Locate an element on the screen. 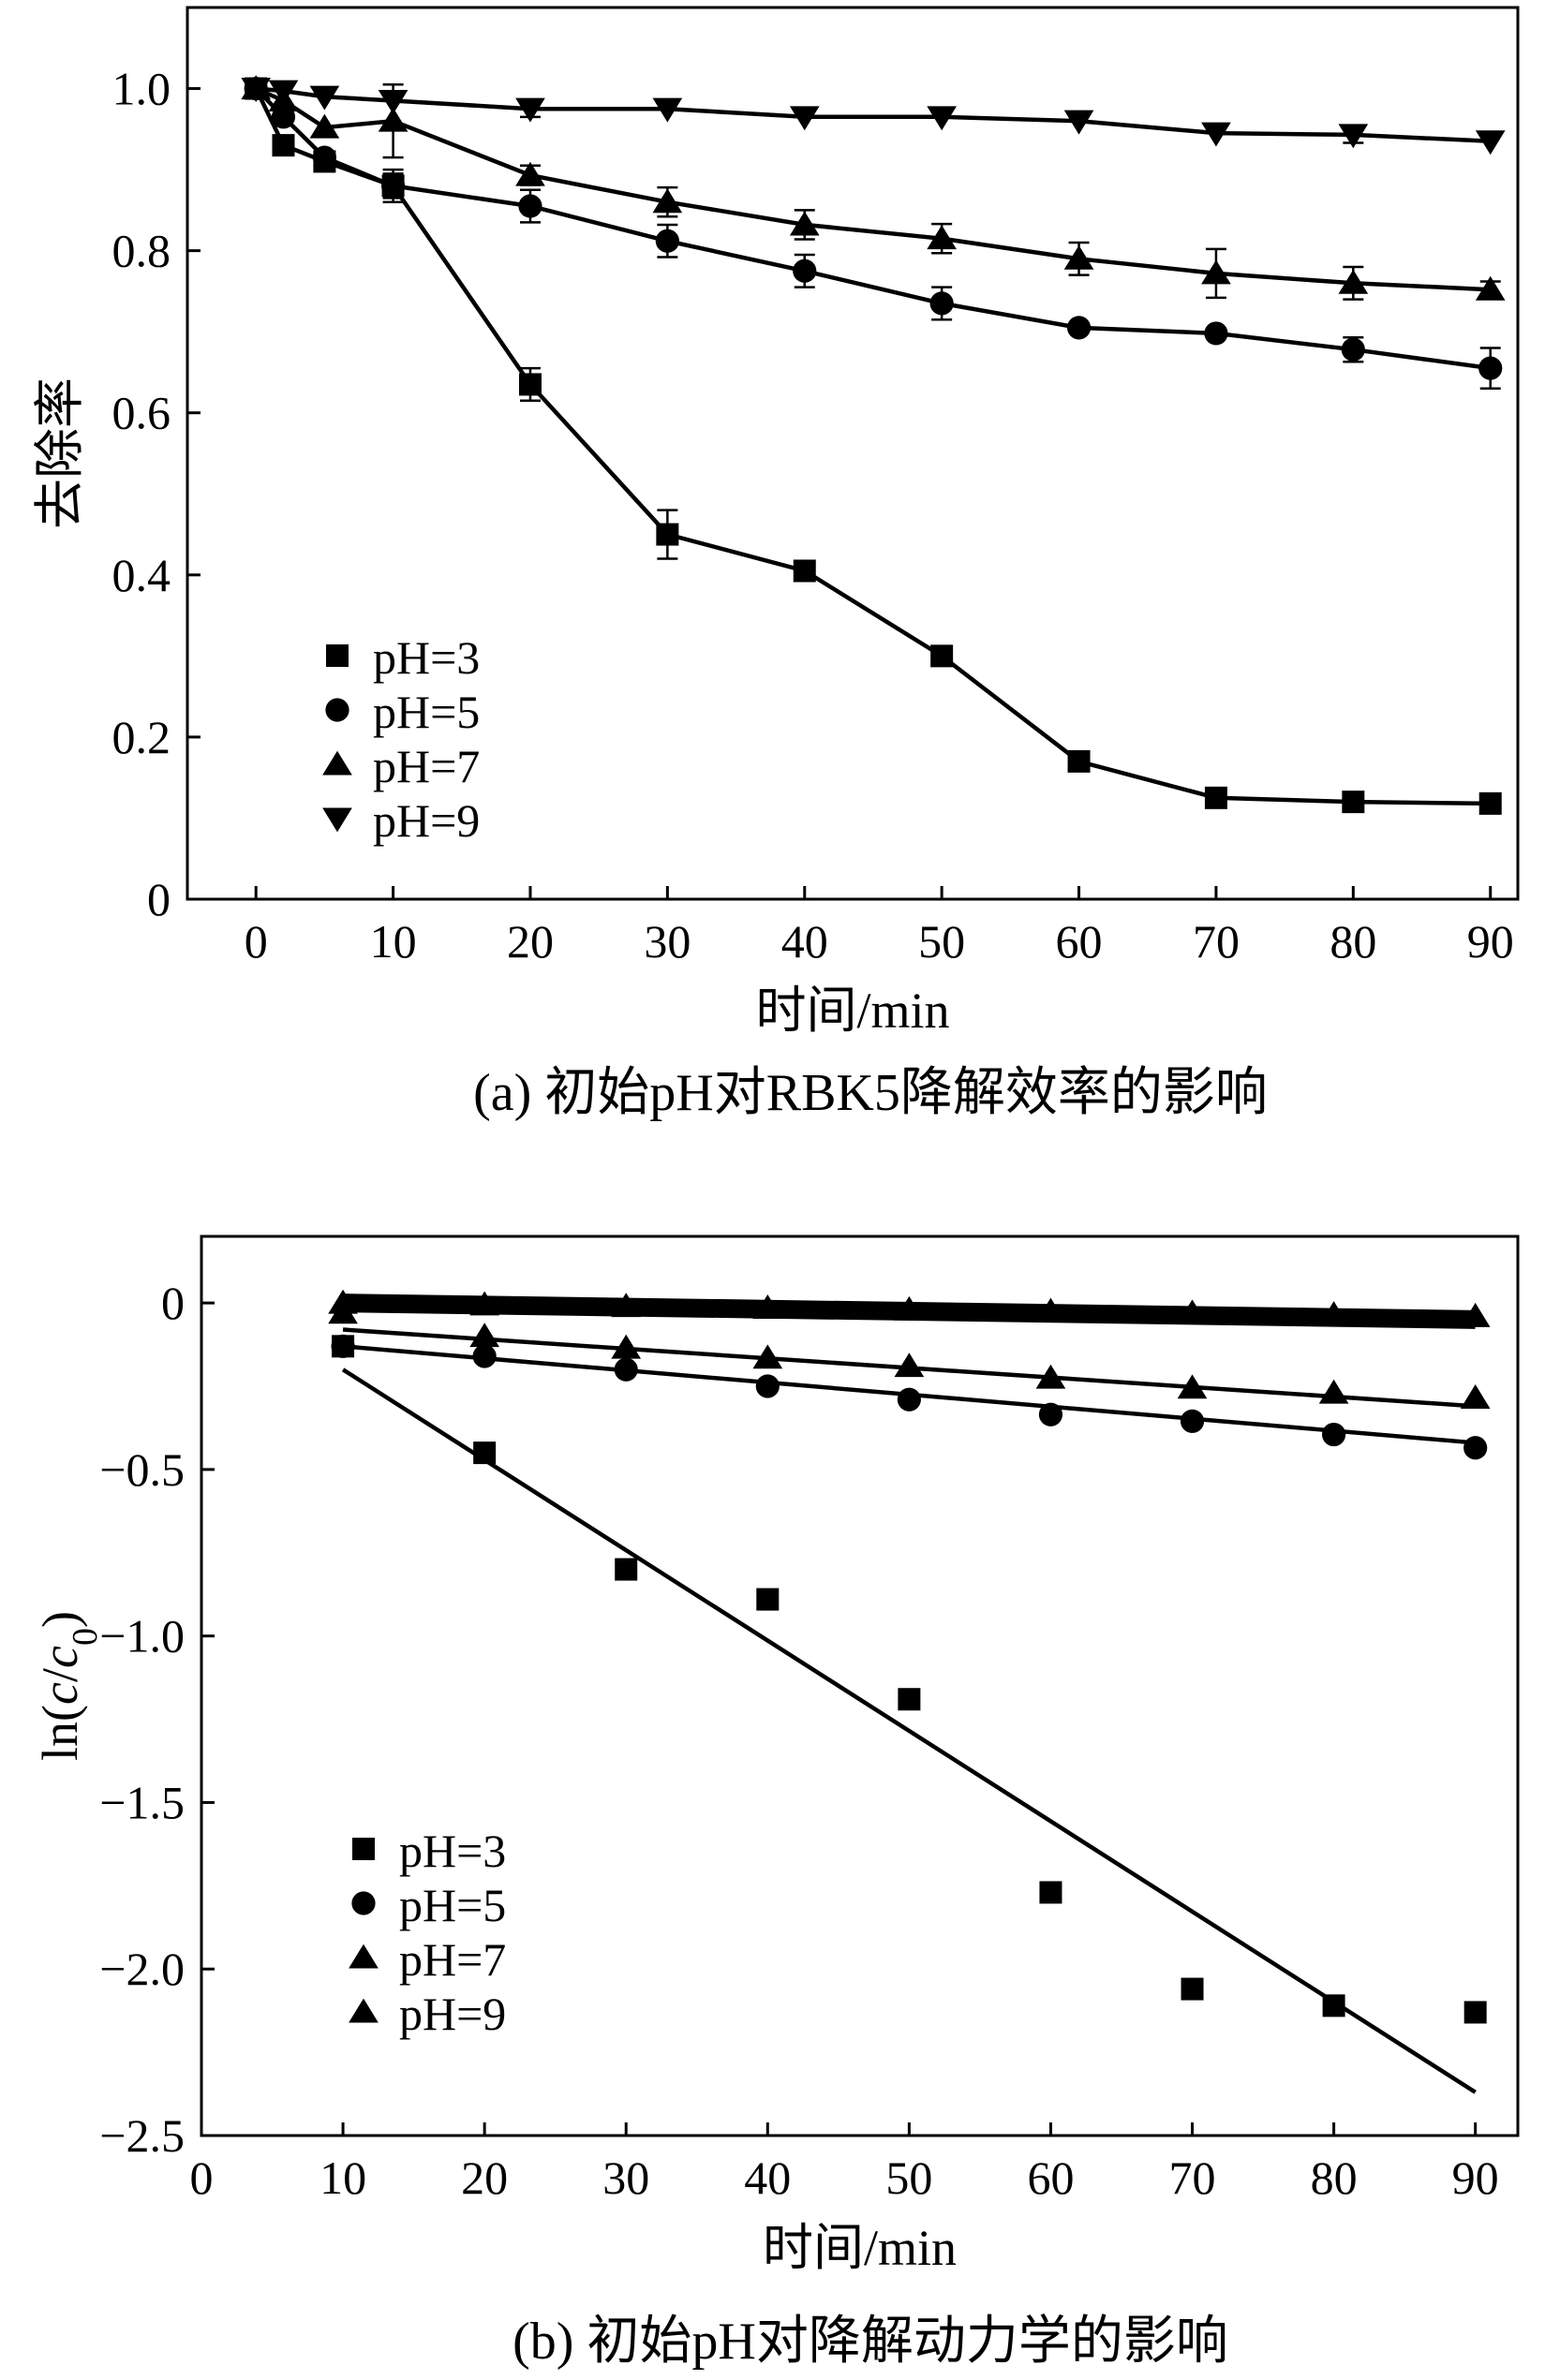 The image size is (1545, 2380). x-tick-label-a: 80 is located at coordinates (1353, 941).